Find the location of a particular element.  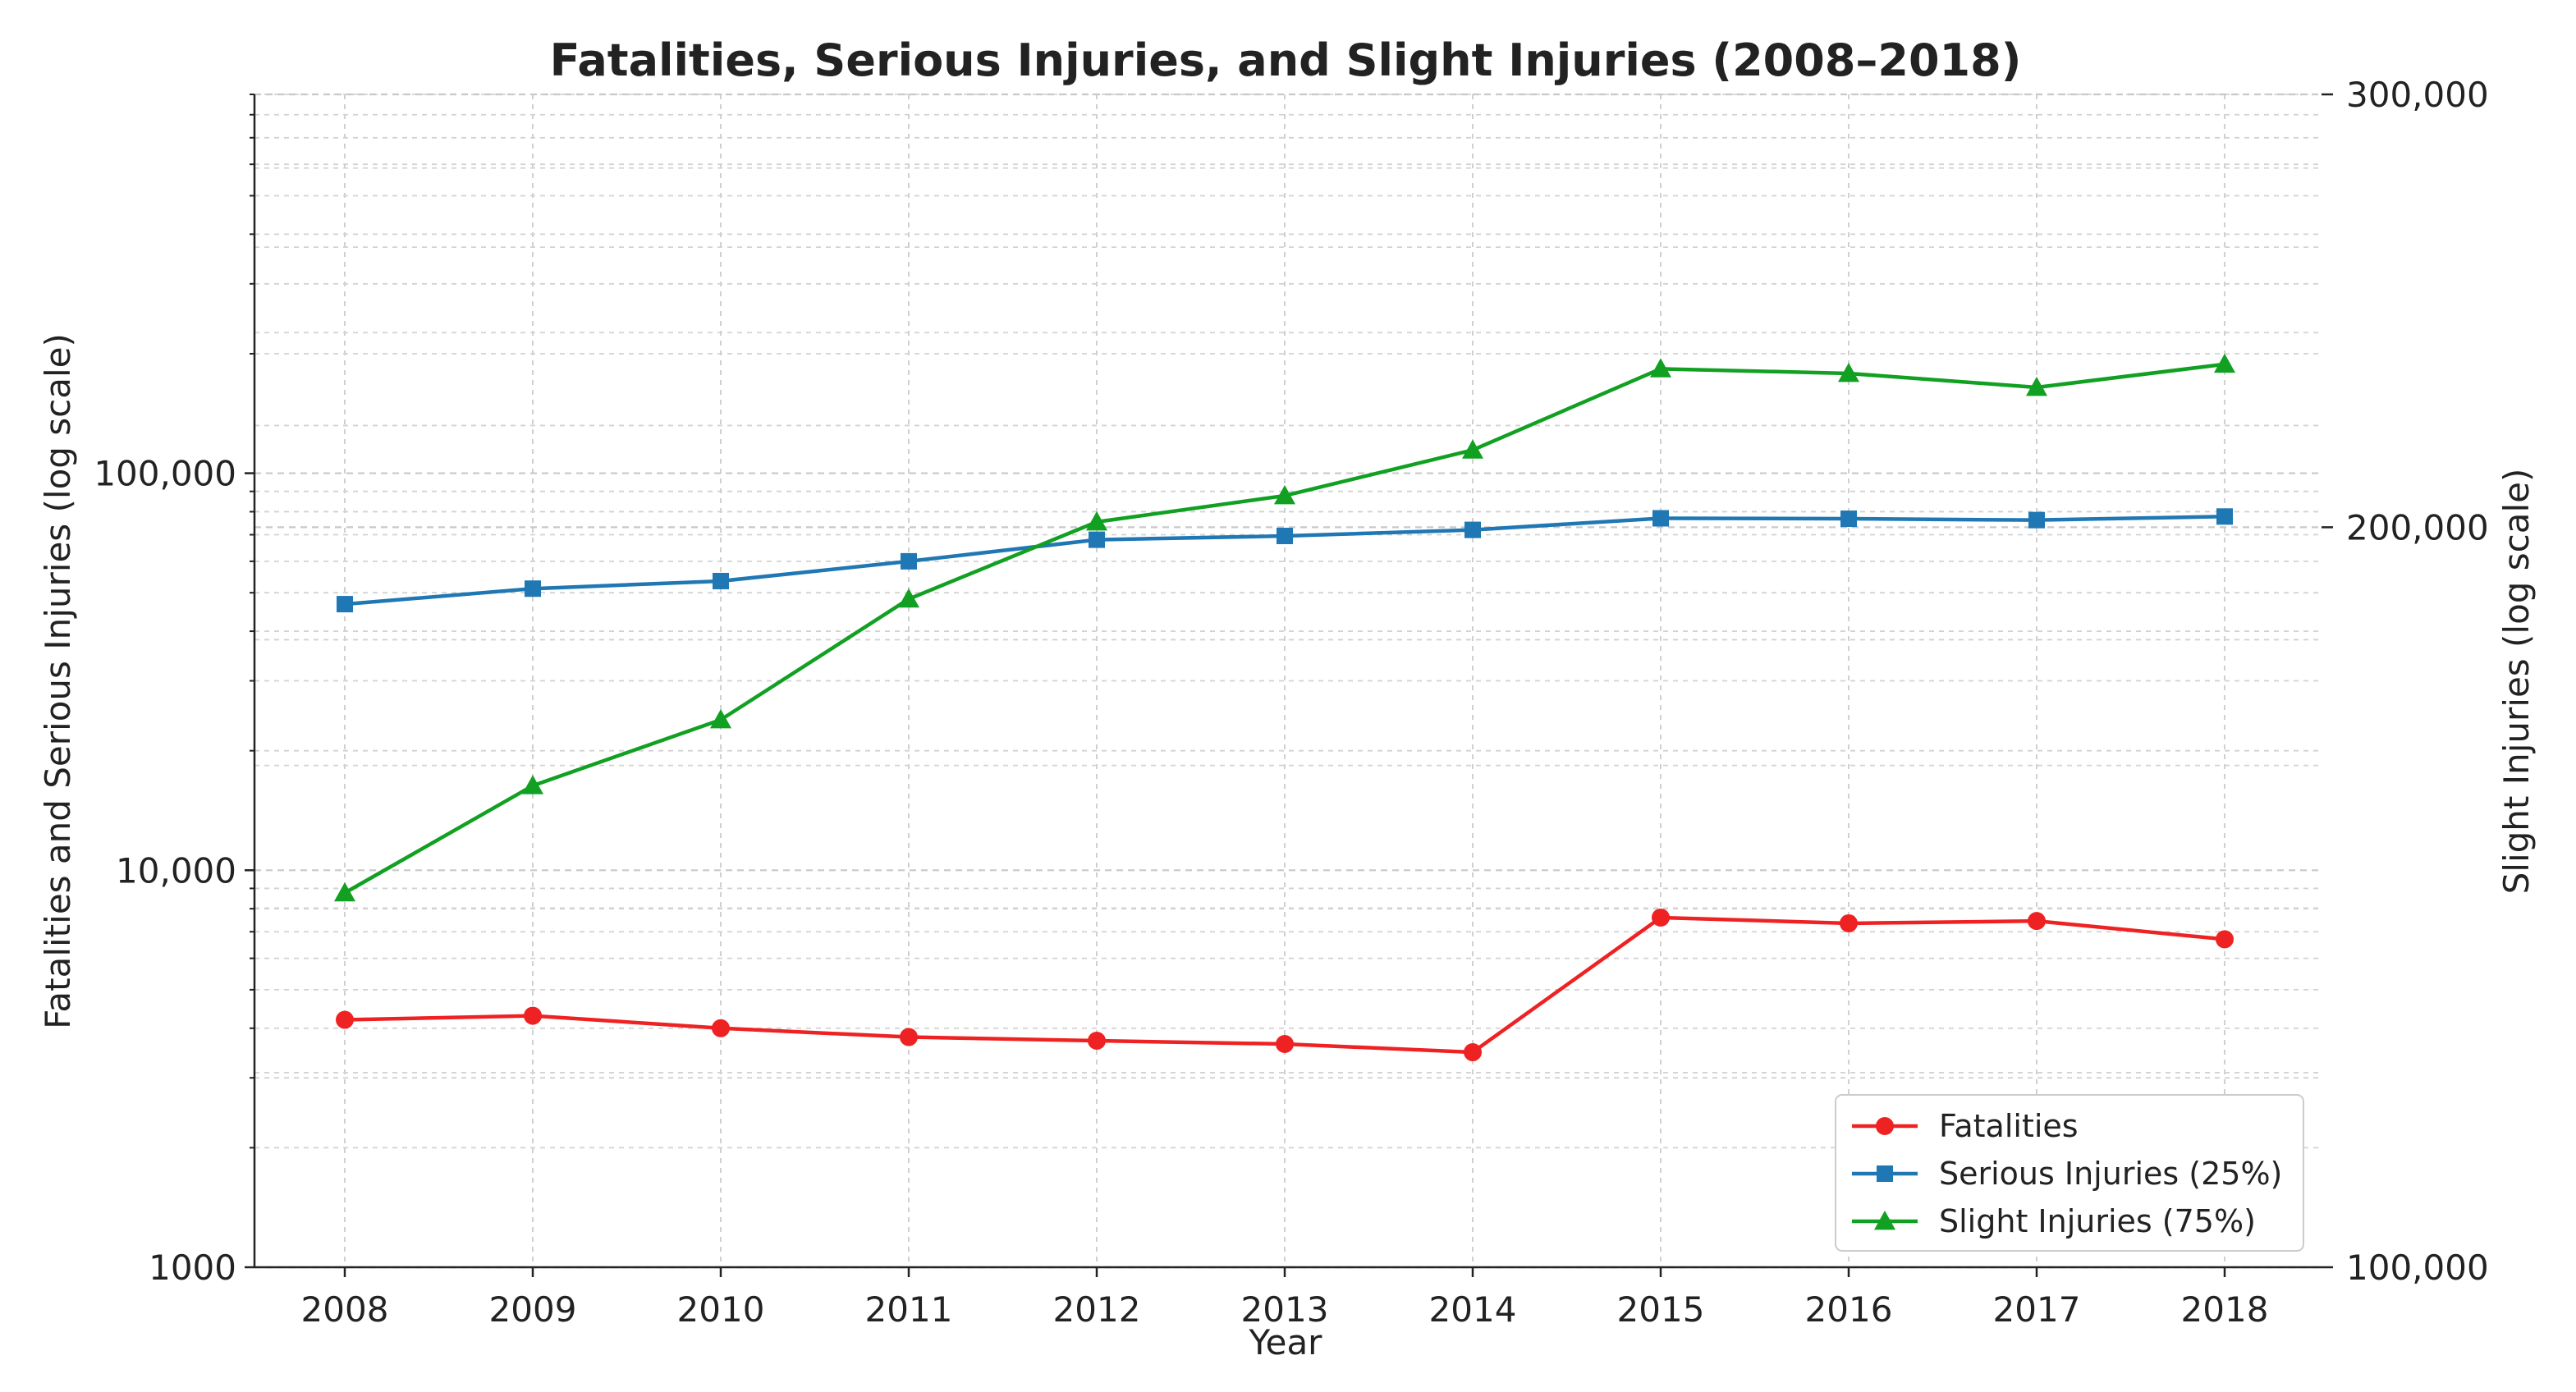

x-tick-label: 2016 is located at coordinates (1849, 1310).